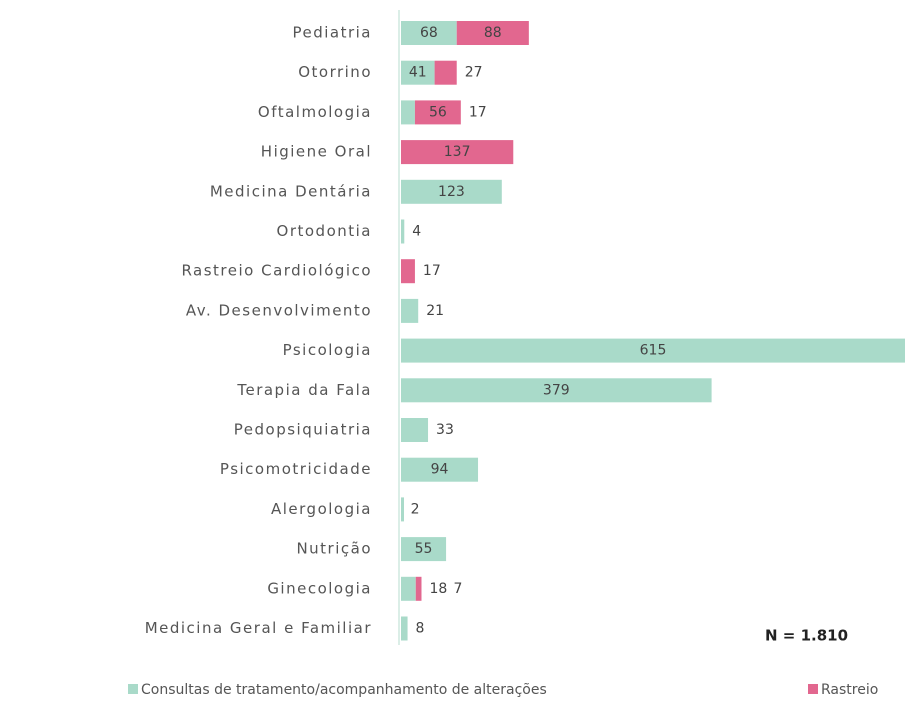  What do you see at coordinates (445, 430) in the screenshot?
I see `value-label: 33` at bounding box center [445, 430].